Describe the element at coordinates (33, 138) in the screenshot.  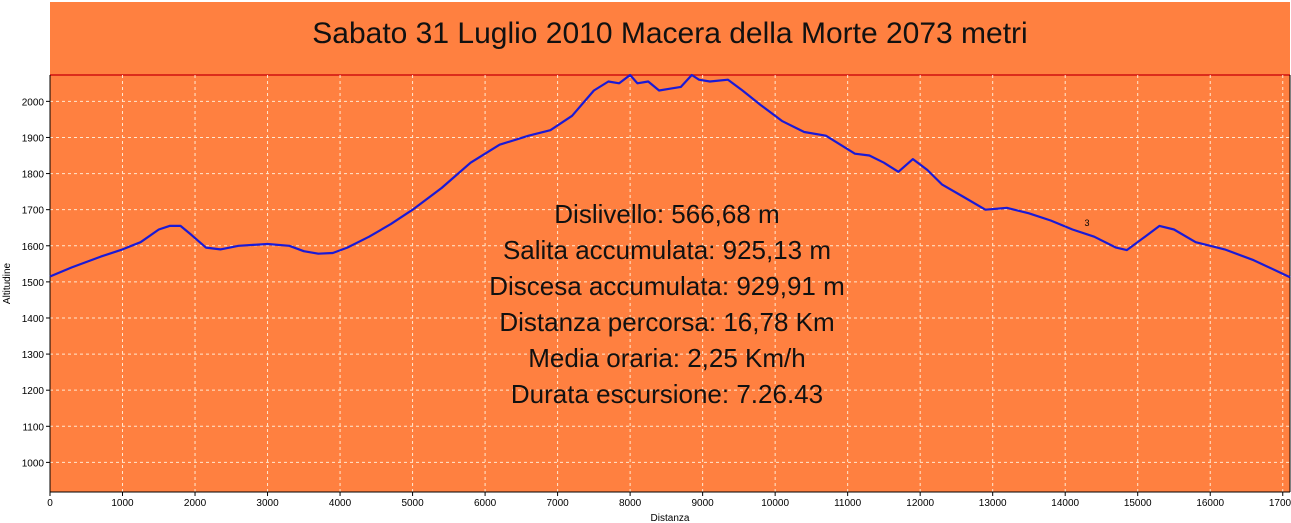
I see `y-tick-label: 1900` at that location.